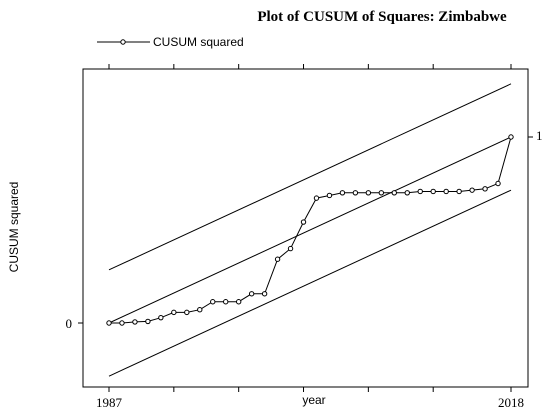 The width and height of the screenshot is (550, 413). I want to click on y-tick-label-left-0: 0, so click(69, 323).